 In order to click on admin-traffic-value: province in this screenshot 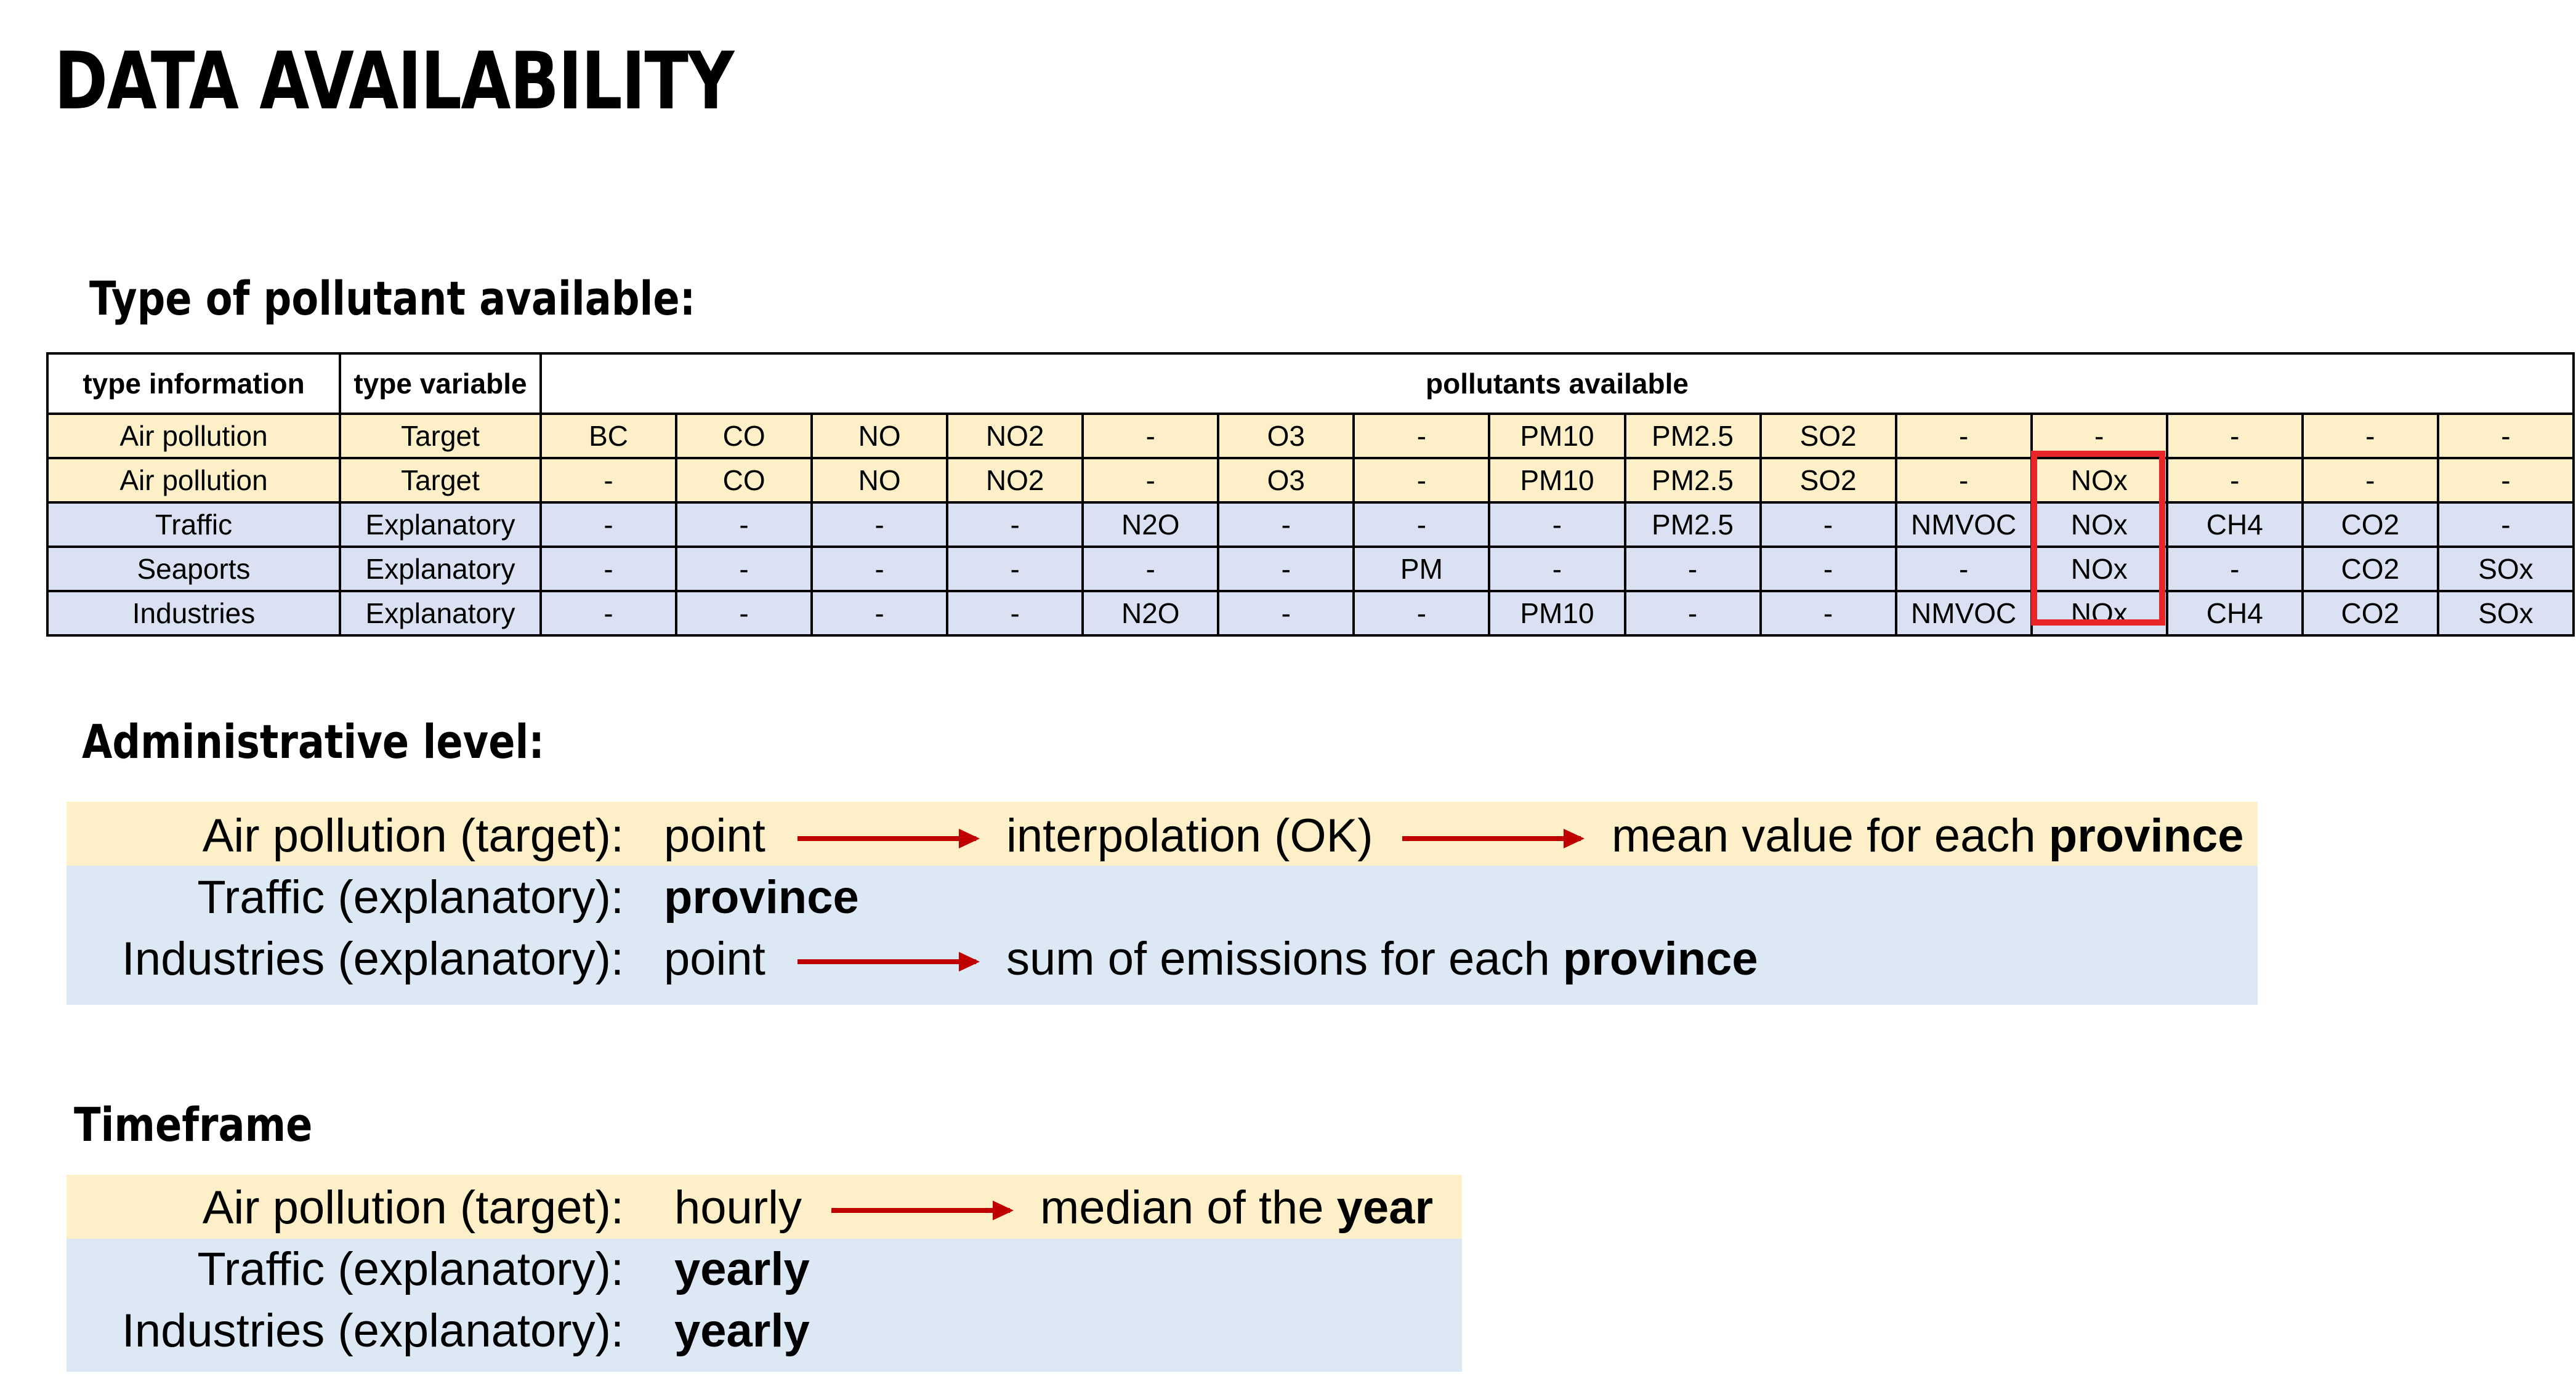, I will do `click(761, 897)`.